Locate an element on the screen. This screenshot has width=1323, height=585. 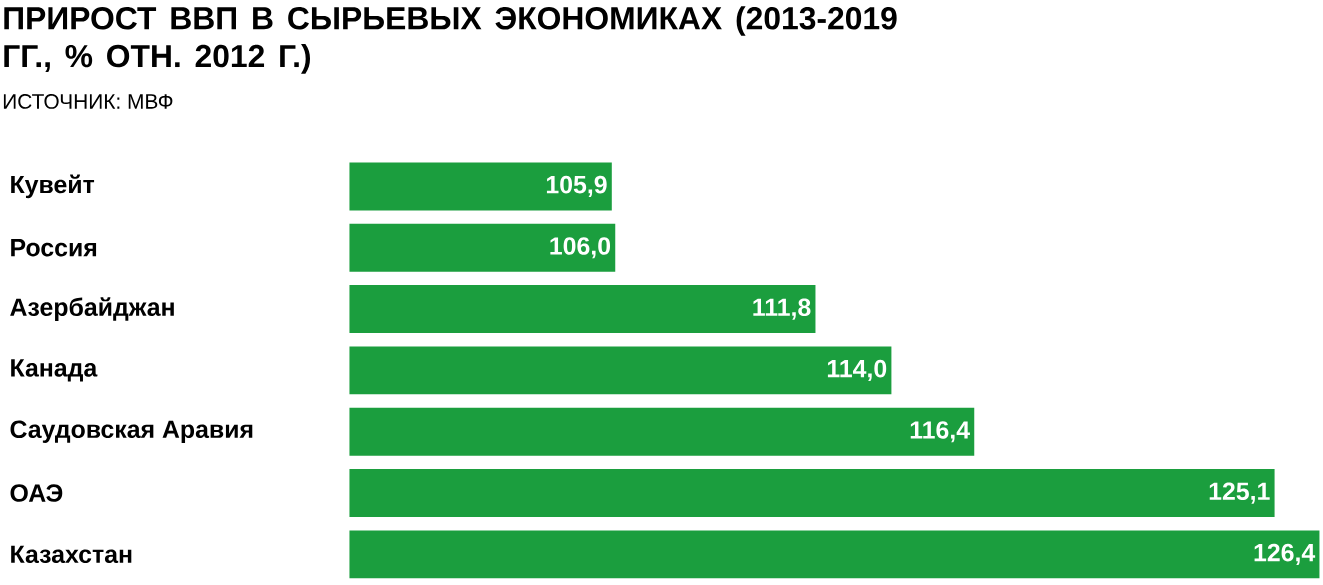
data-label: 116,4 is located at coordinates (940, 432).